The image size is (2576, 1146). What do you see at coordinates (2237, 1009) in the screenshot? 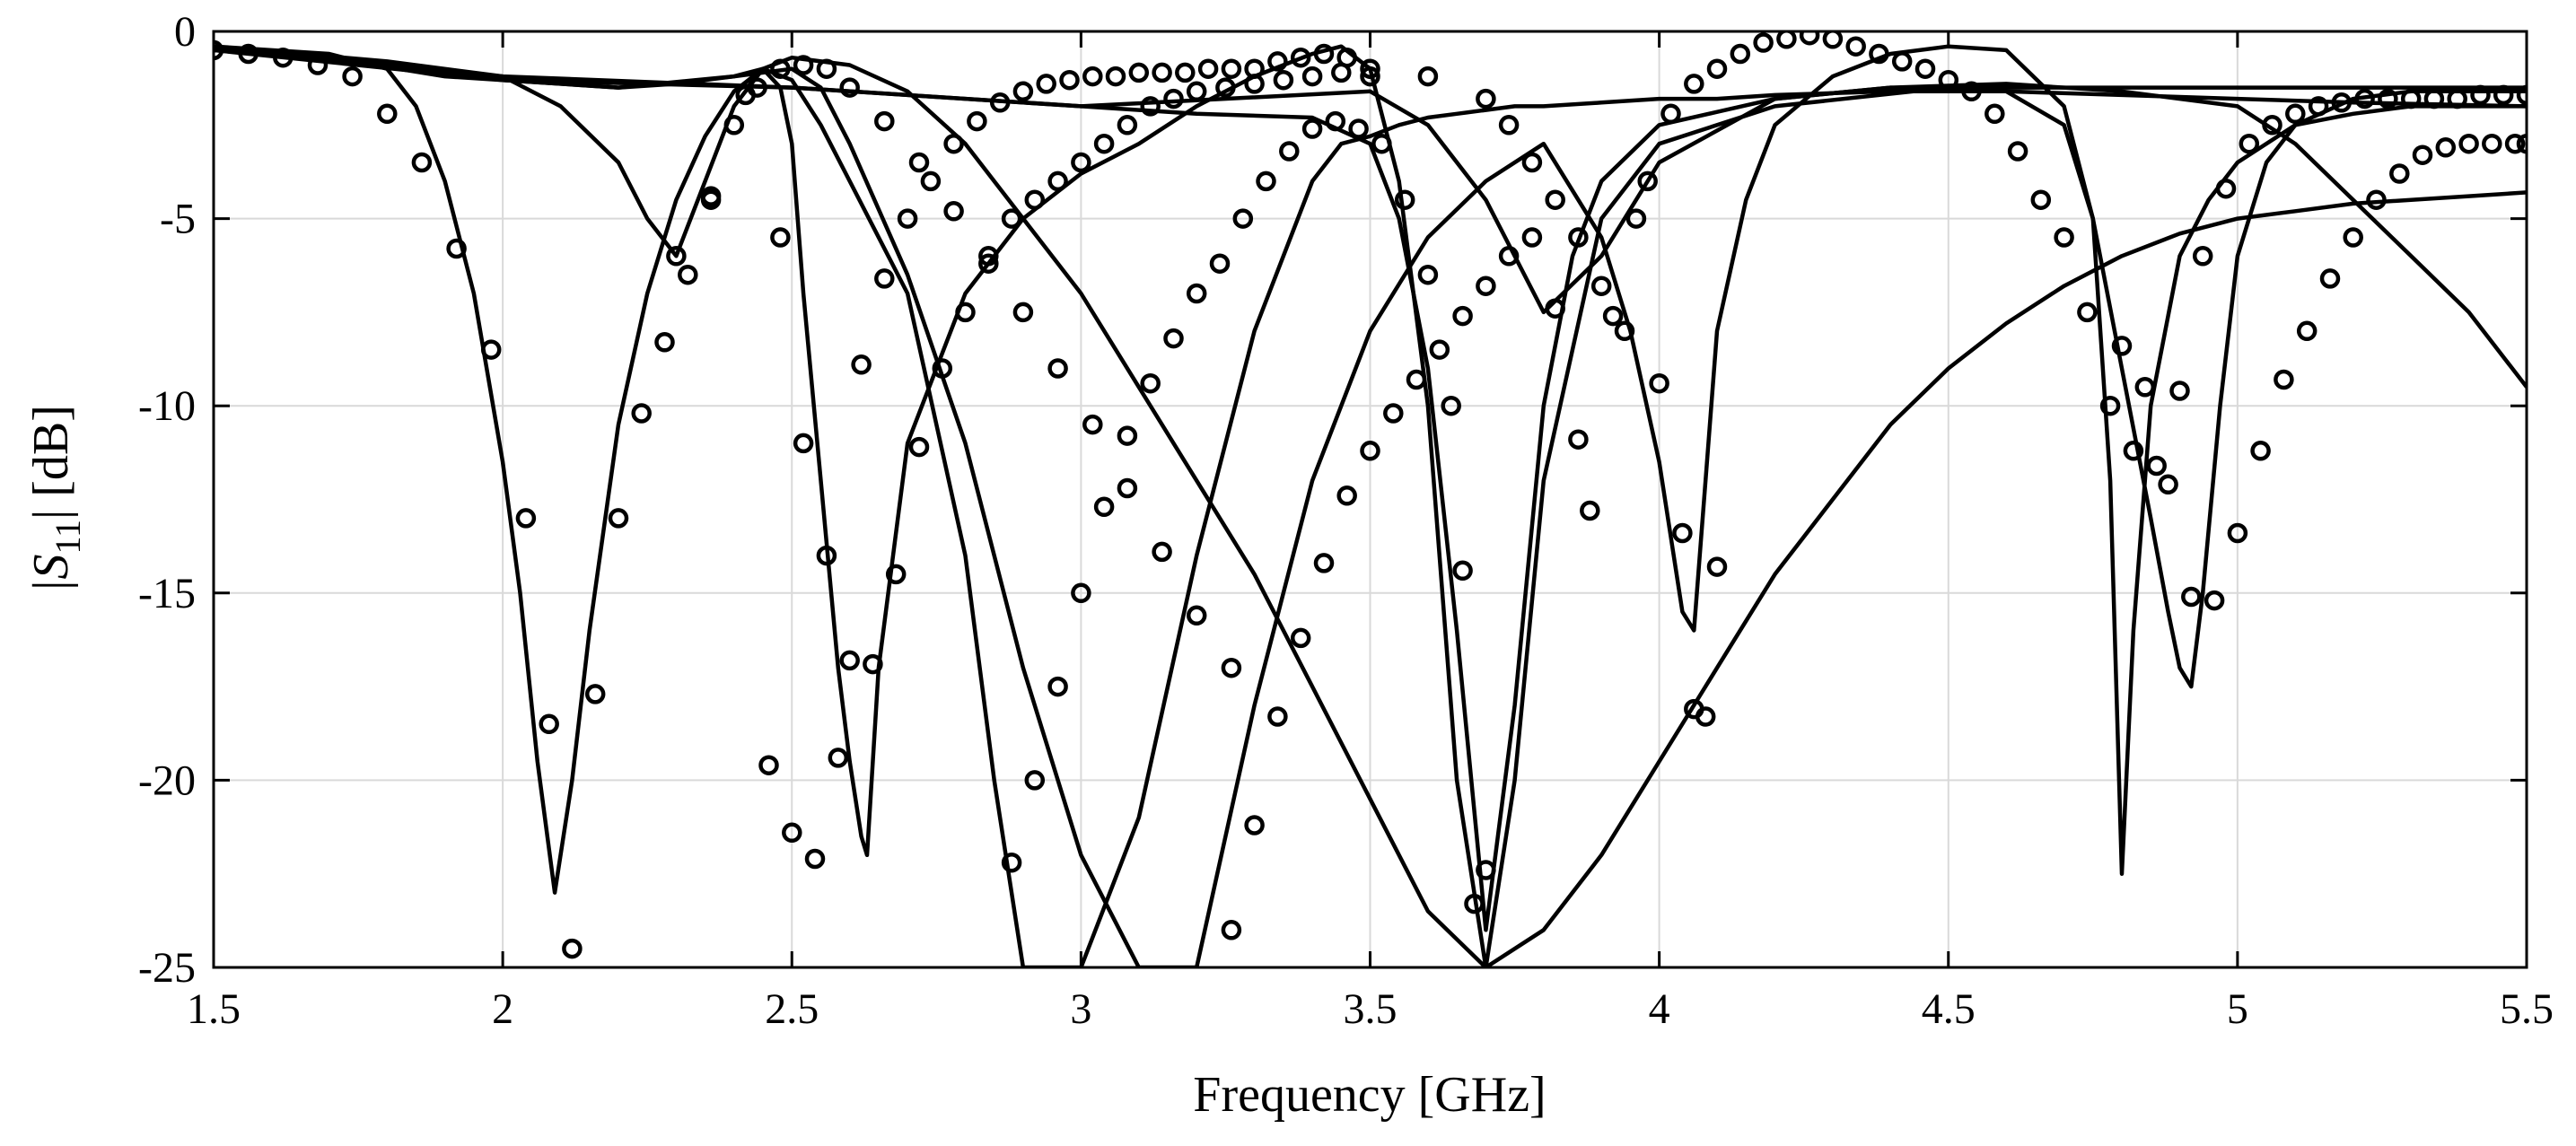
I see `x-tick-label: 5` at bounding box center [2237, 1009].